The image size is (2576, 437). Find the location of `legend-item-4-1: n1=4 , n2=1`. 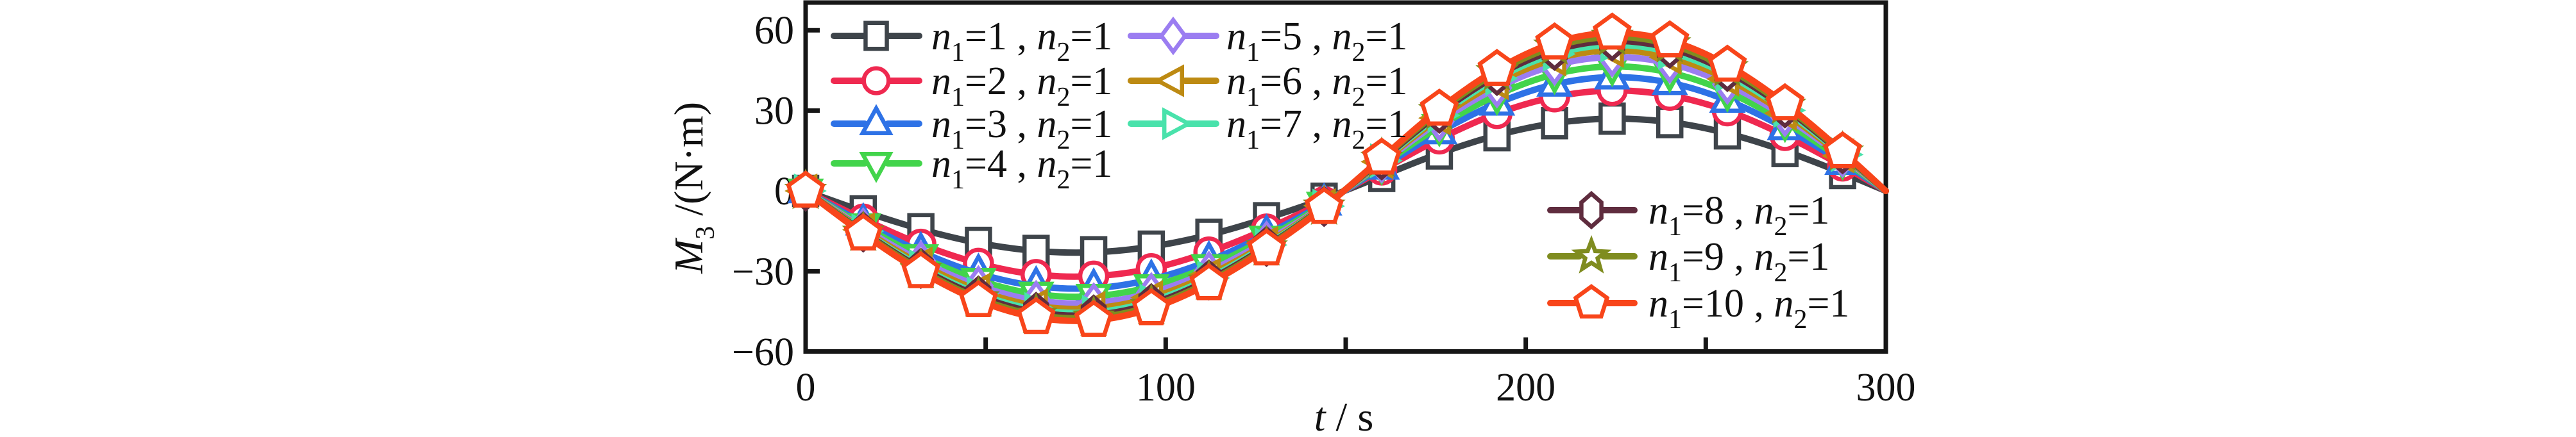

legend-item-4-1: n1=4 , n2=1 is located at coordinates (971, 169).